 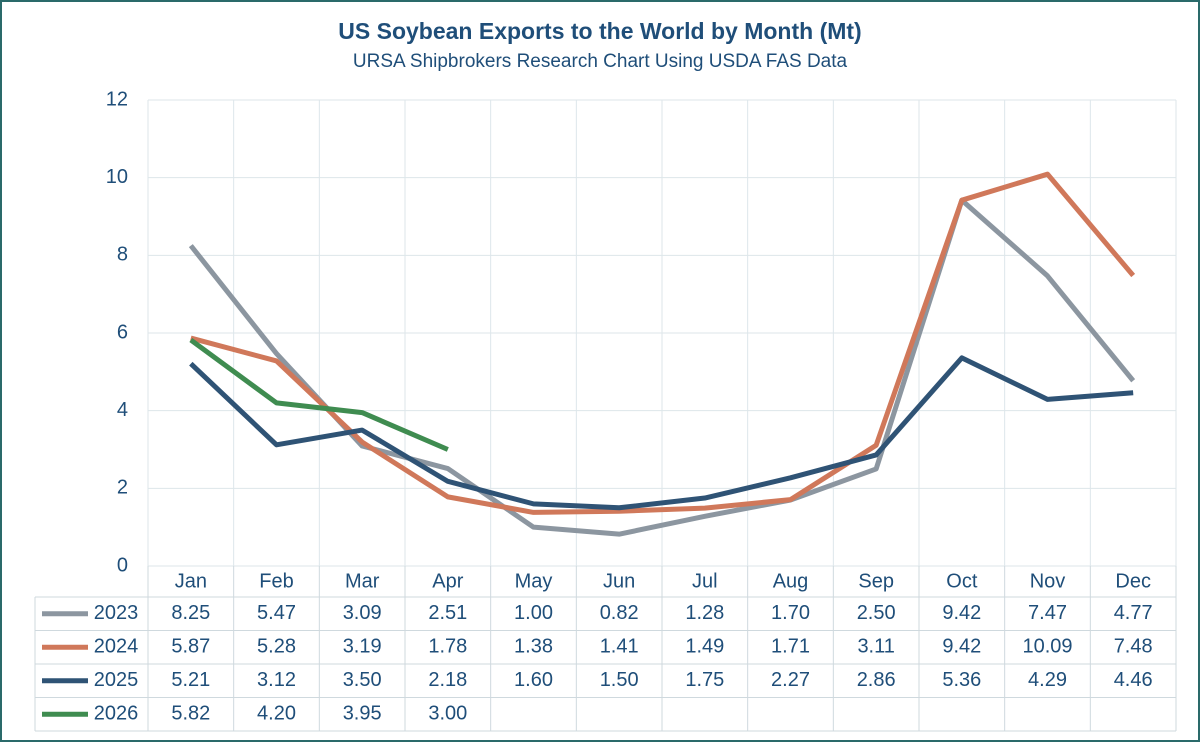 What do you see at coordinates (875, 647) in the screenshot?
I see `table-value: 3.11` at bounding box center [875, 647].